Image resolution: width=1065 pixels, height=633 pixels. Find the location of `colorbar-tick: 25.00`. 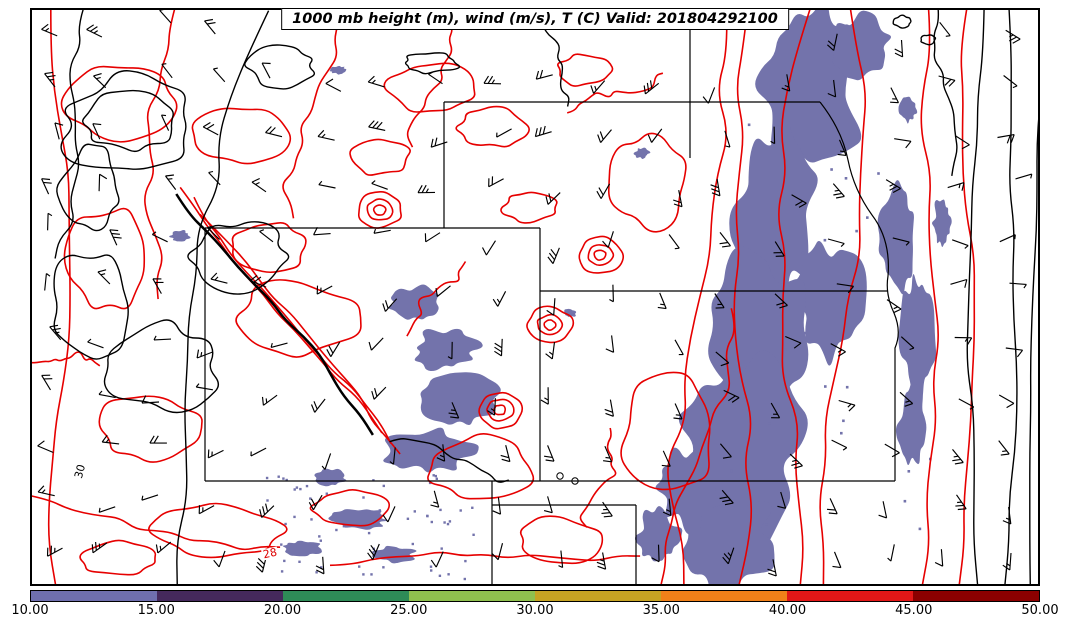

colorbar-tick: 25.00 is located at coordinates (409, 610).